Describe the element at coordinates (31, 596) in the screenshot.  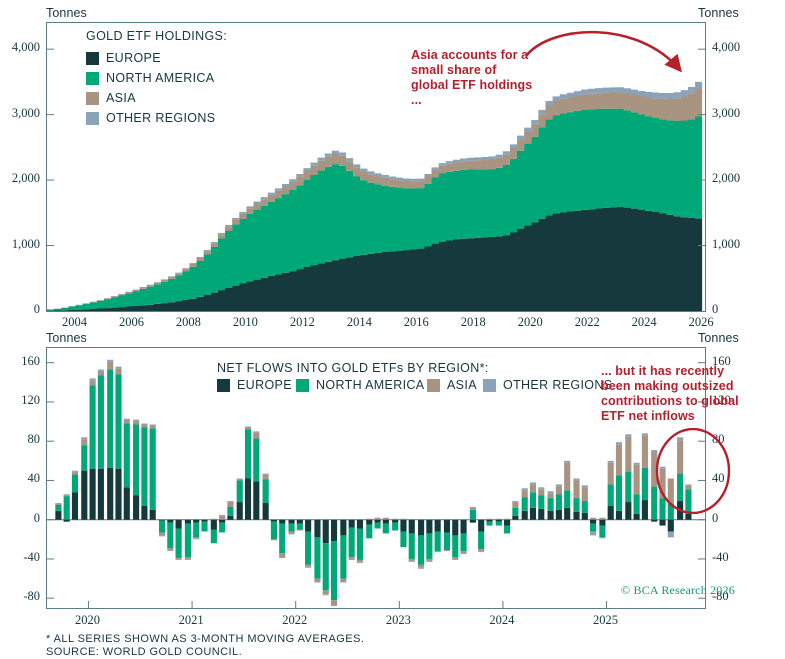
I see `bottom-ytick-left: -80` at that location.